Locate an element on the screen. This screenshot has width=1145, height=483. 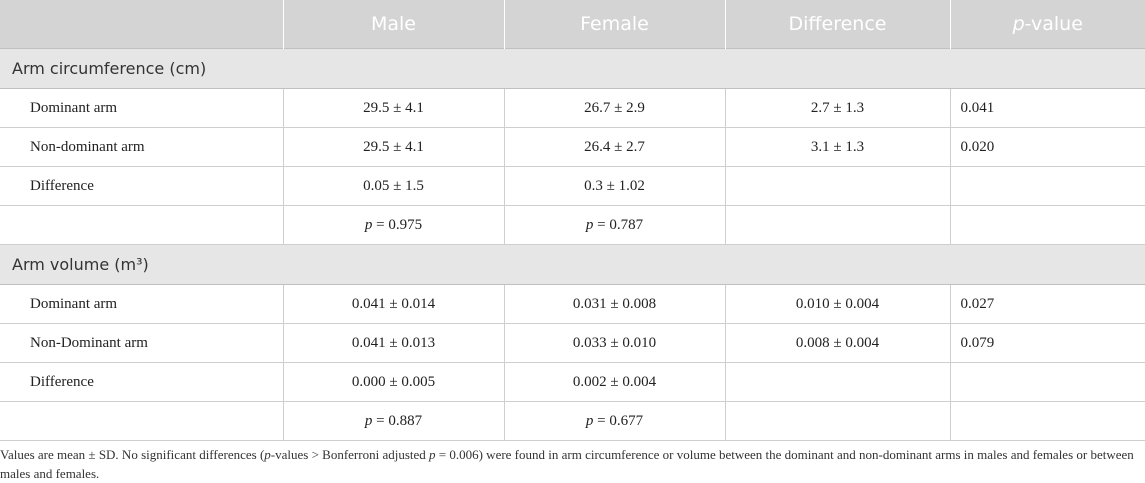
section-row-volume: Arm volume (m³) is located at coordinates (572, 264).